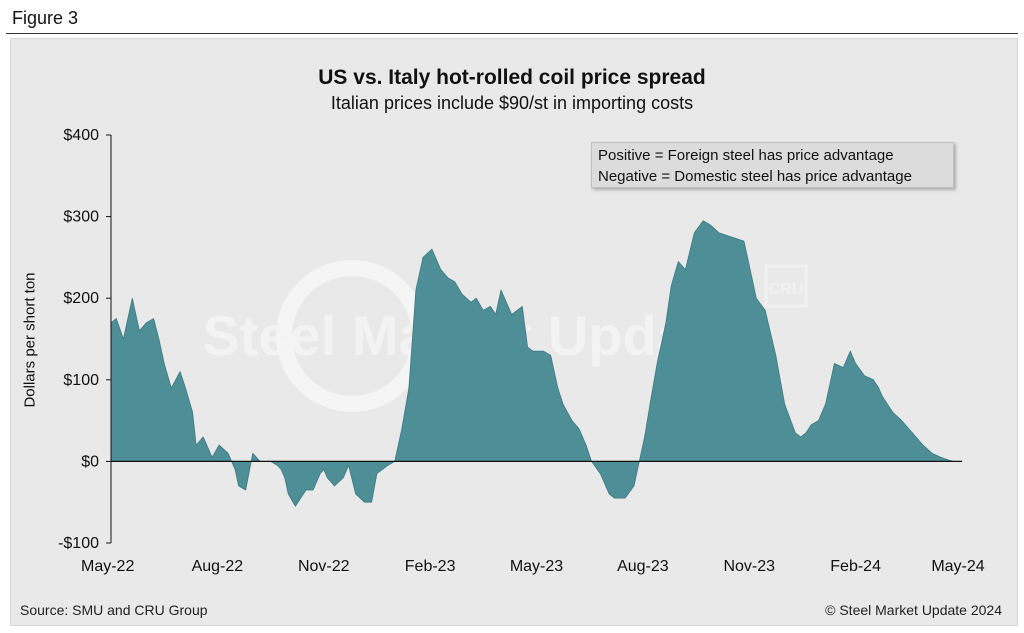 The height and width of the screenshot is (633, 1024). I want to click on watermark-badge, so click(786, 286).